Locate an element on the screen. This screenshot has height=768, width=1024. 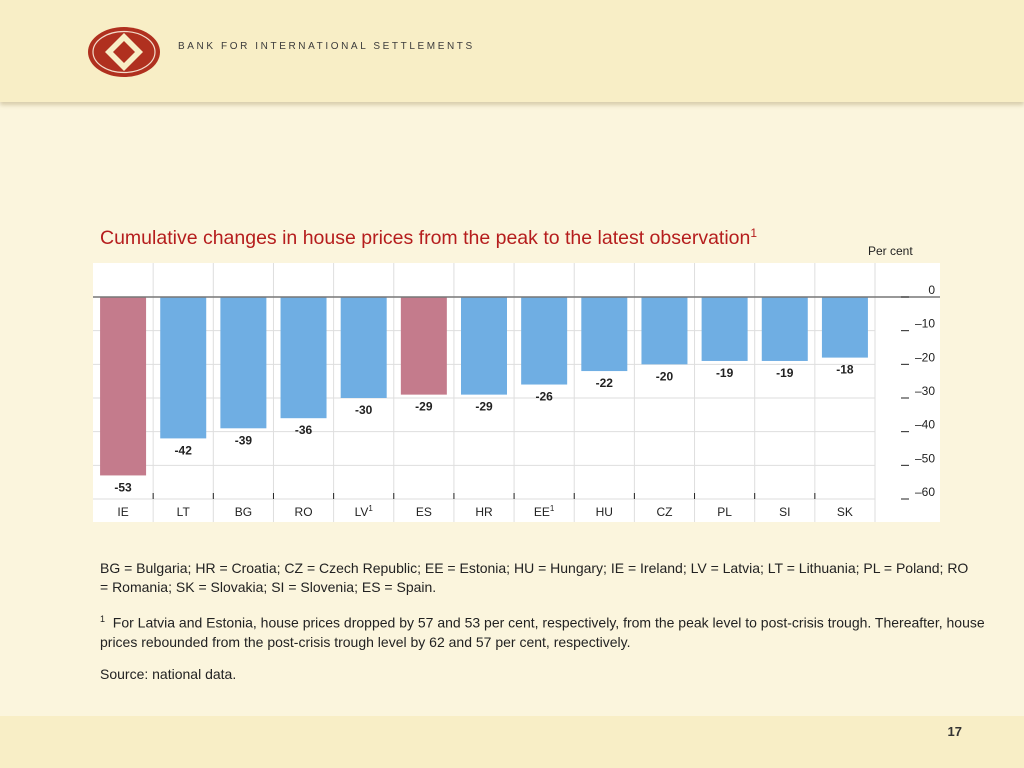
page-number: 17 is located at coordinates (954, 731).